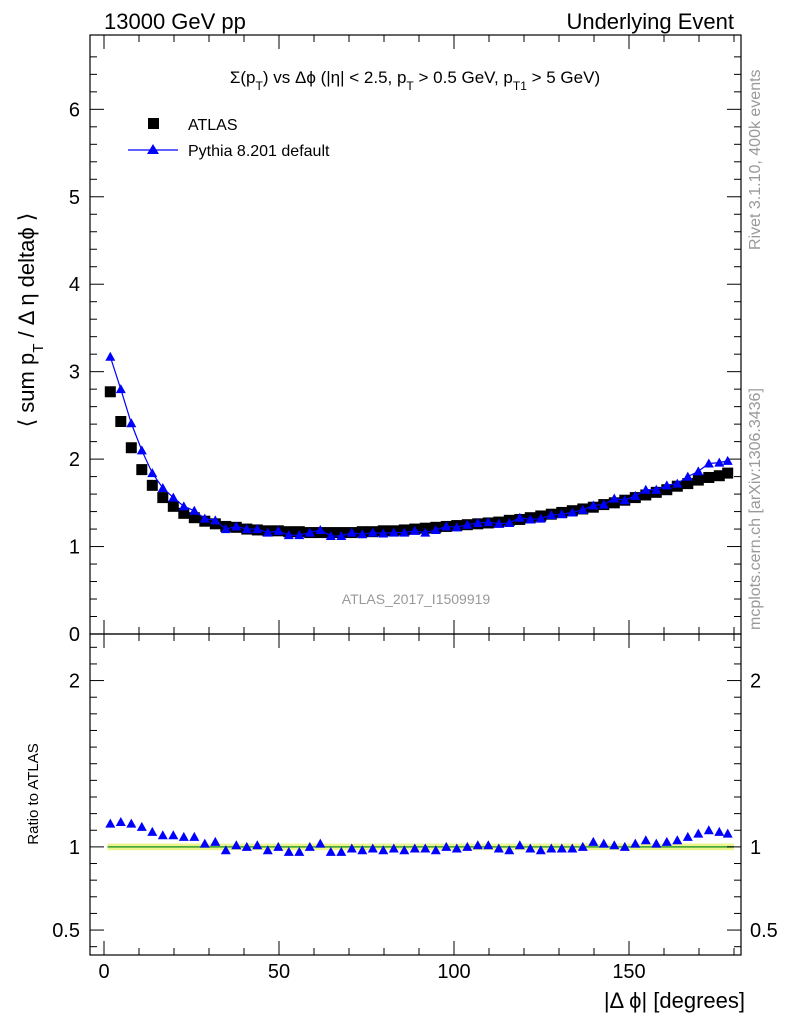 The image size is (786, 1024). Describe the element at coordinates (755, 682) in the screenshot. I see `ratio-y-tick-label-right: 2` at that location.